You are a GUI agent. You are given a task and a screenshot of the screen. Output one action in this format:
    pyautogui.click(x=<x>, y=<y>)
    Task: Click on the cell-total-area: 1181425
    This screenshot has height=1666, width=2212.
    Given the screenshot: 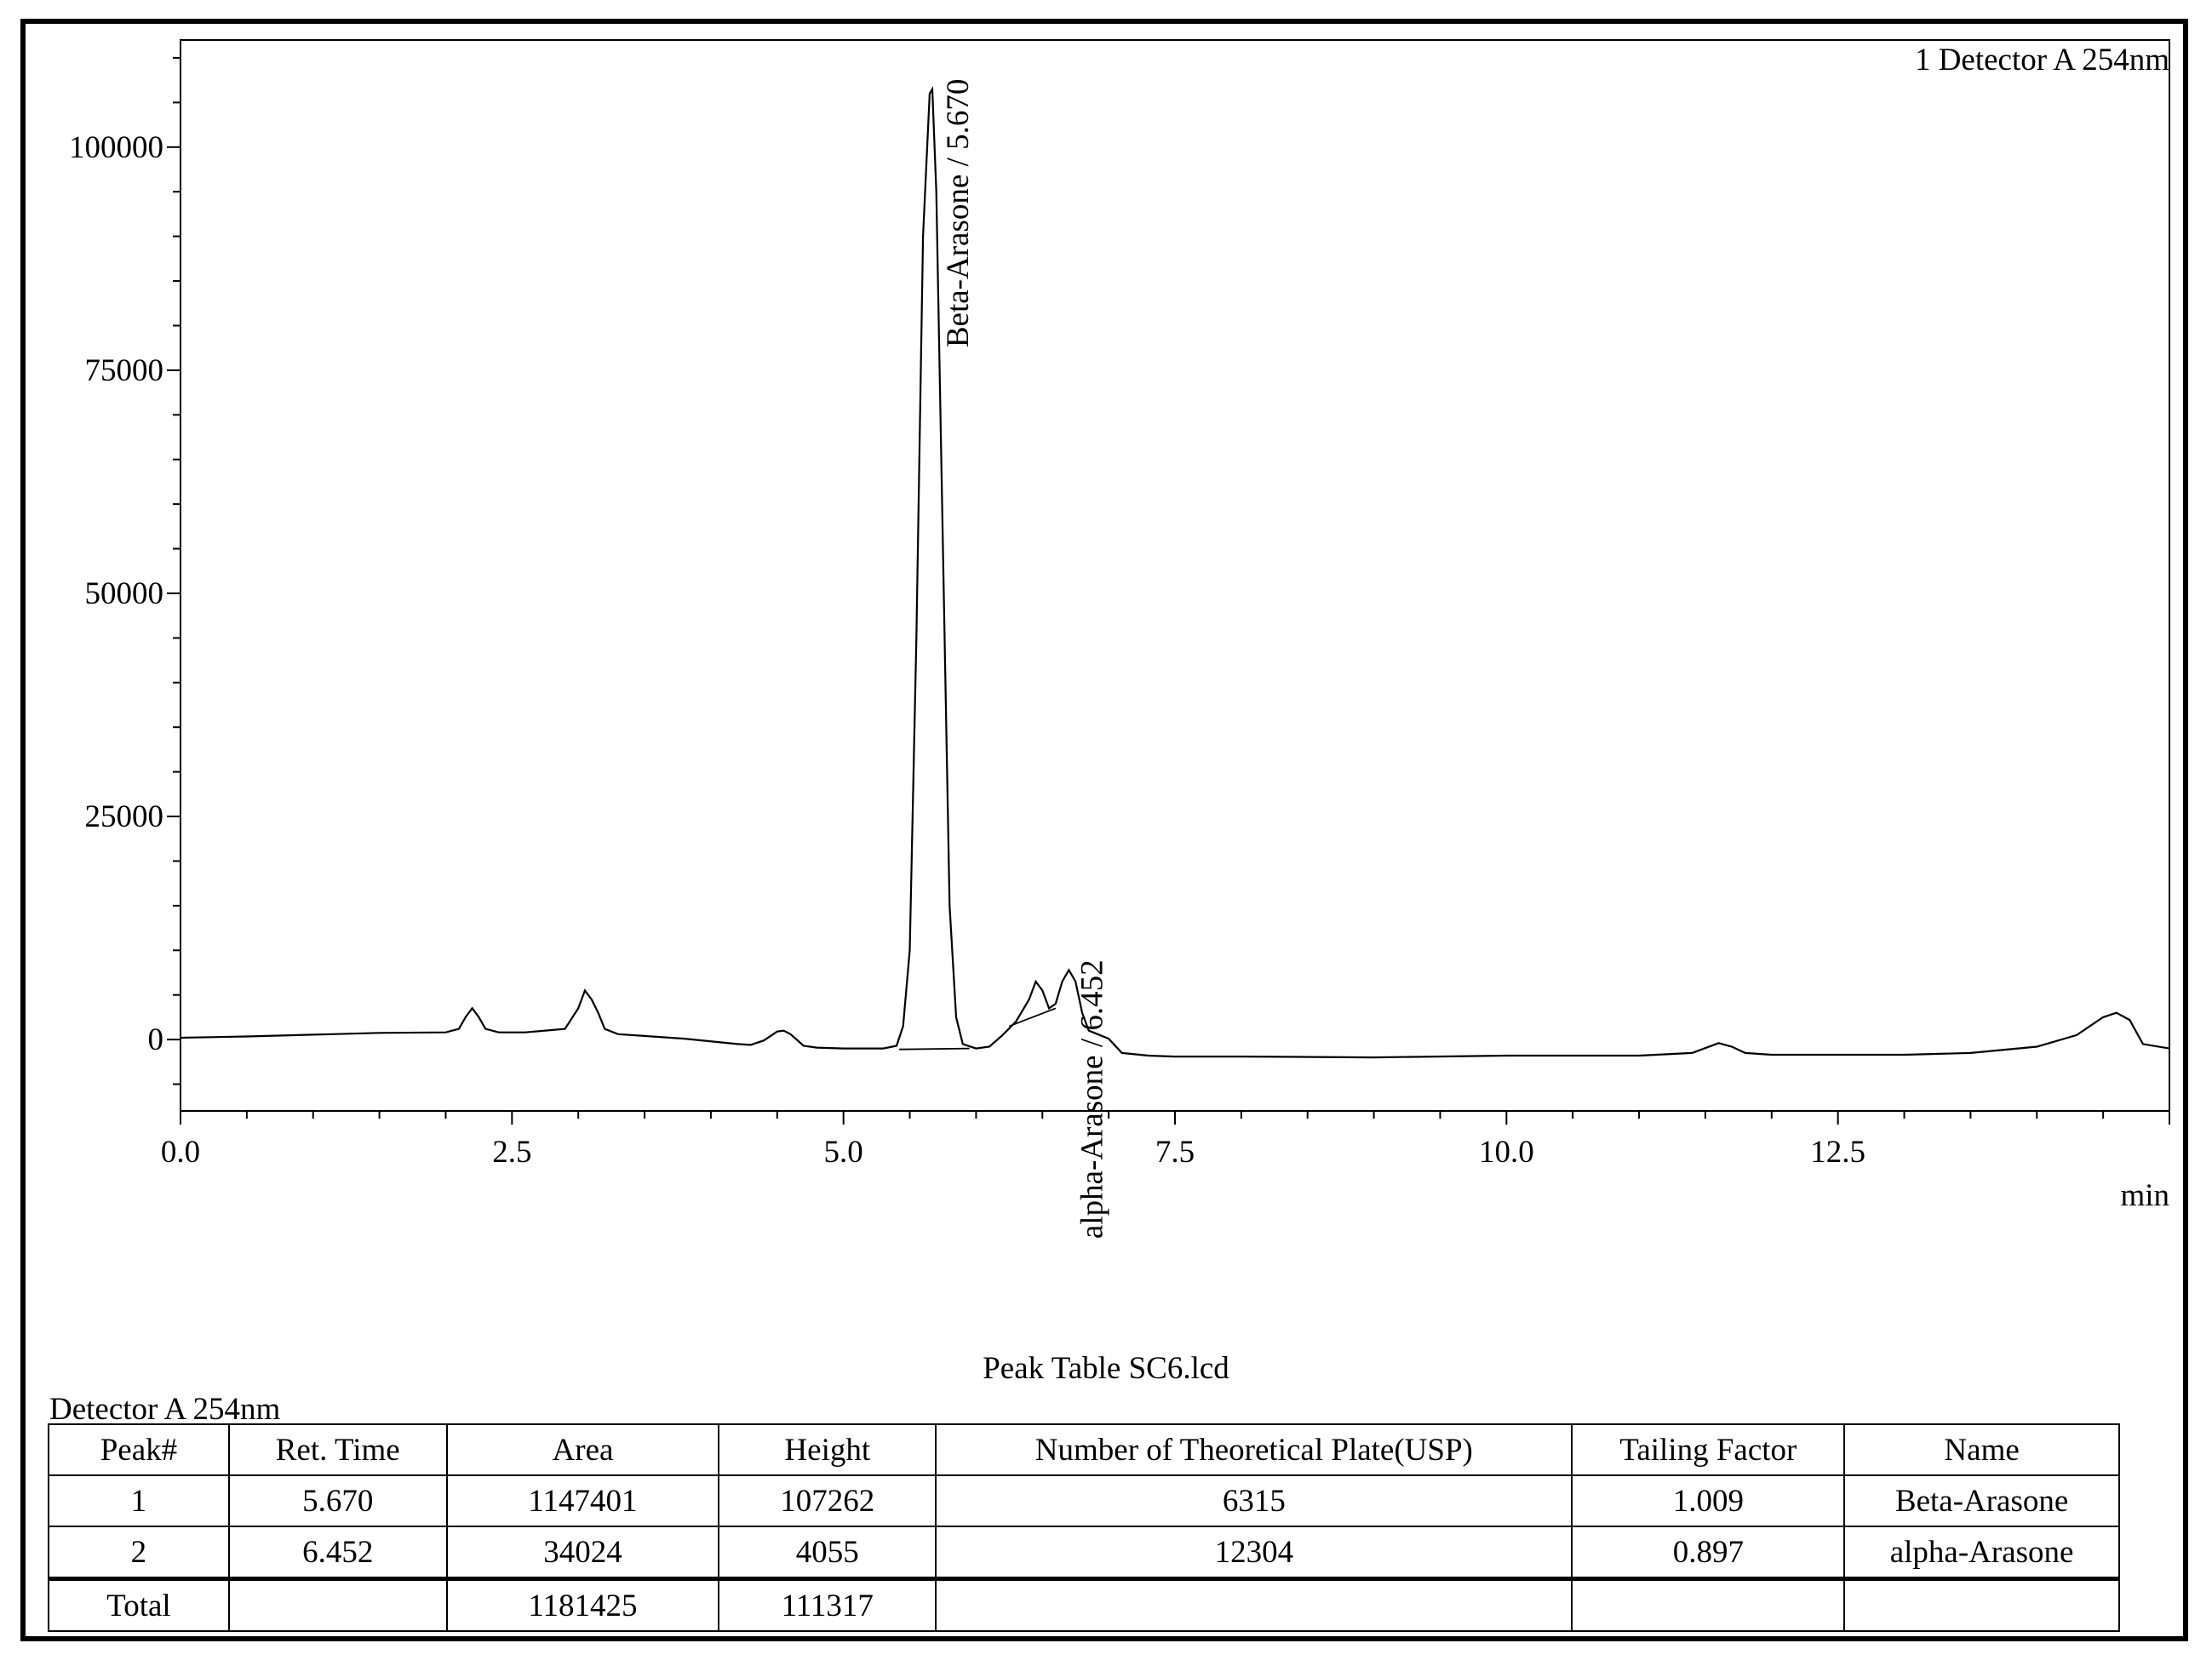 What is the action you would take?
    pyautogui.click(x=583, y=1605)
    